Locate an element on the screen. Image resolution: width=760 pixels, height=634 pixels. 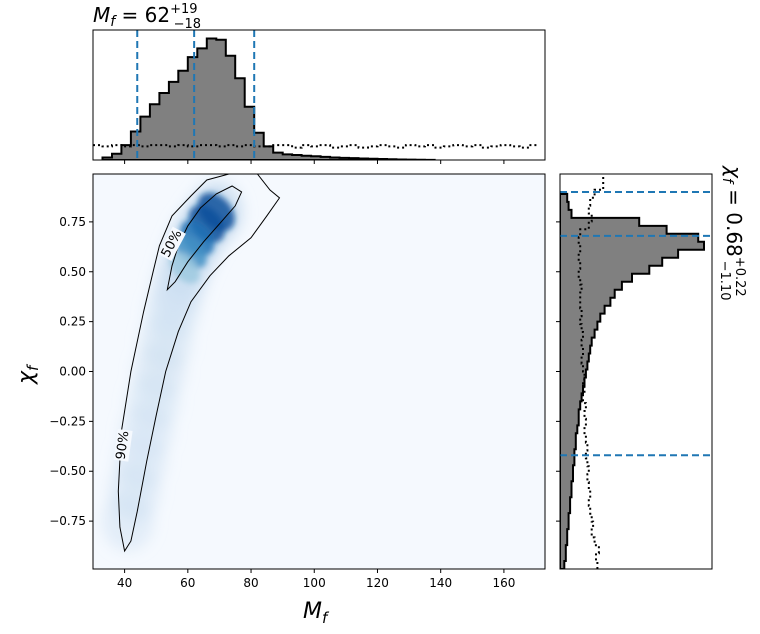
y-axis-label-main: χ is located at coordinates (26, 377).